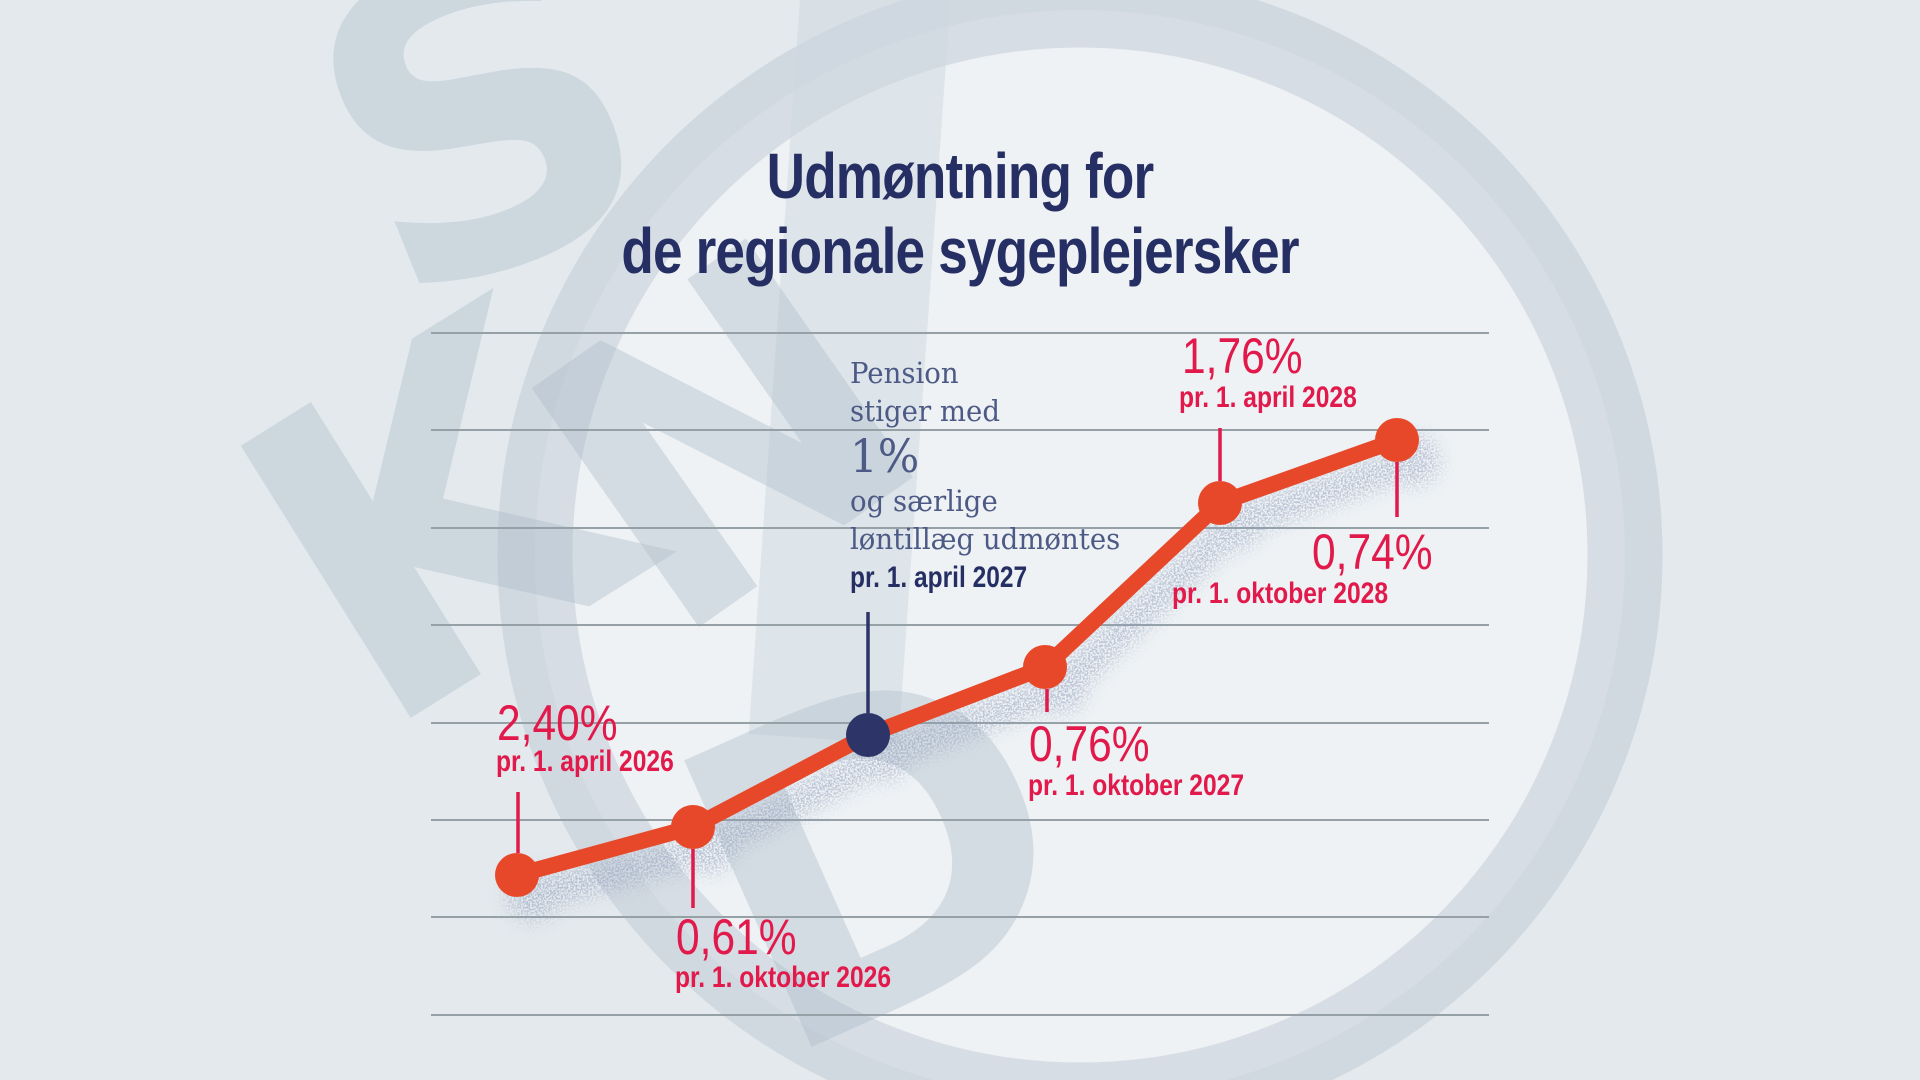  What do you see at coordinates (736, 937) in the screenshot?
I see `pct-value: 0,61%` at bounding box center [736, 937].